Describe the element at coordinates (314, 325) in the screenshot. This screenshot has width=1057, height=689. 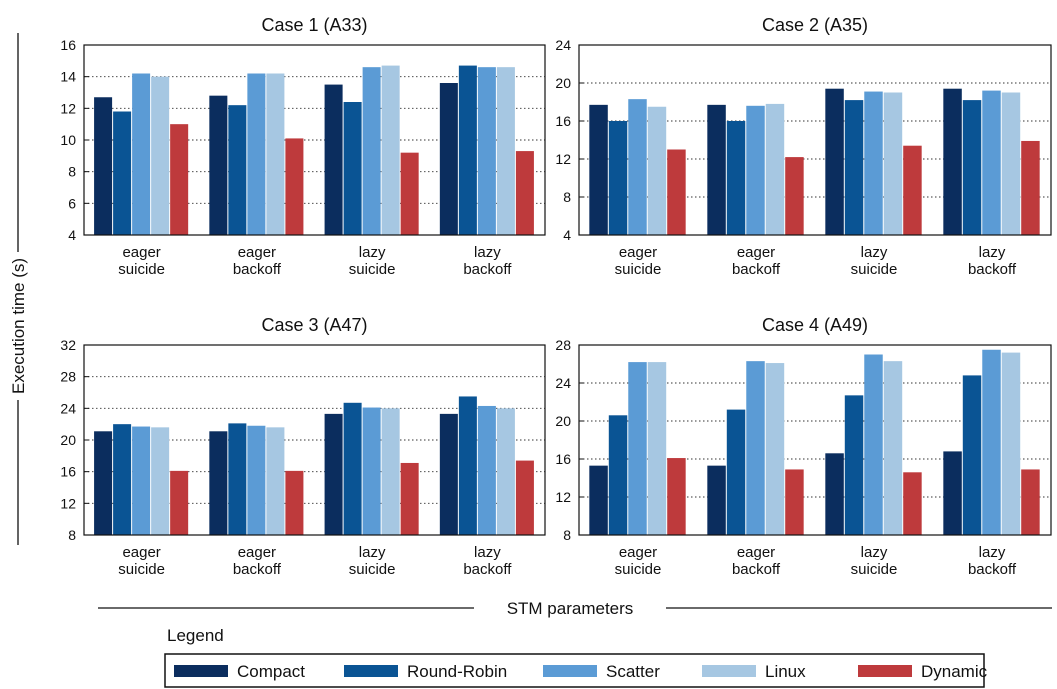
I see `chart-title: Case 3 (A47)` at that location.